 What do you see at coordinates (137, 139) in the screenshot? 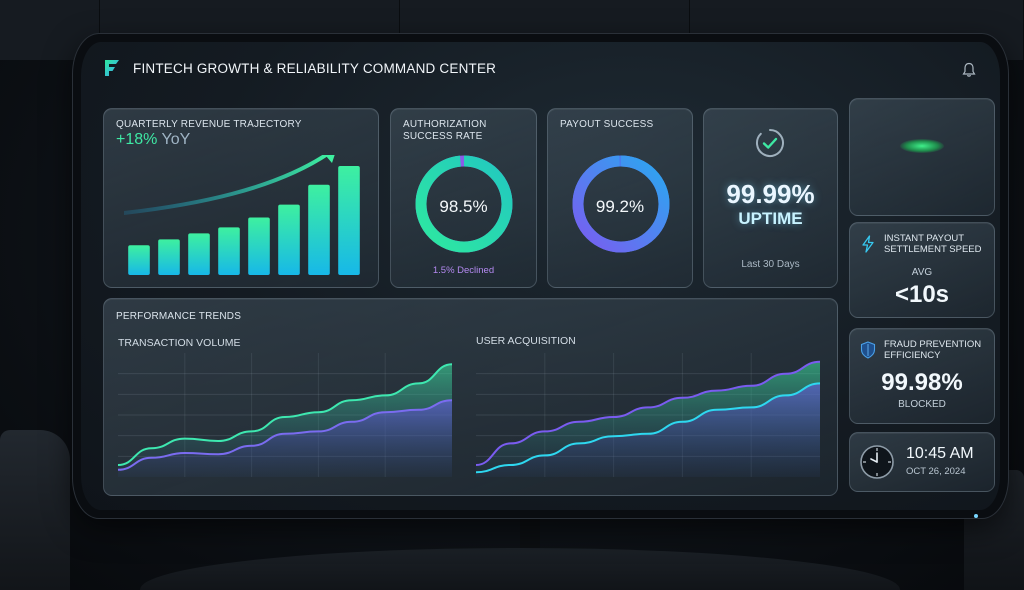
I see `yoy-value: +18%` at bounding box center [137, 139].